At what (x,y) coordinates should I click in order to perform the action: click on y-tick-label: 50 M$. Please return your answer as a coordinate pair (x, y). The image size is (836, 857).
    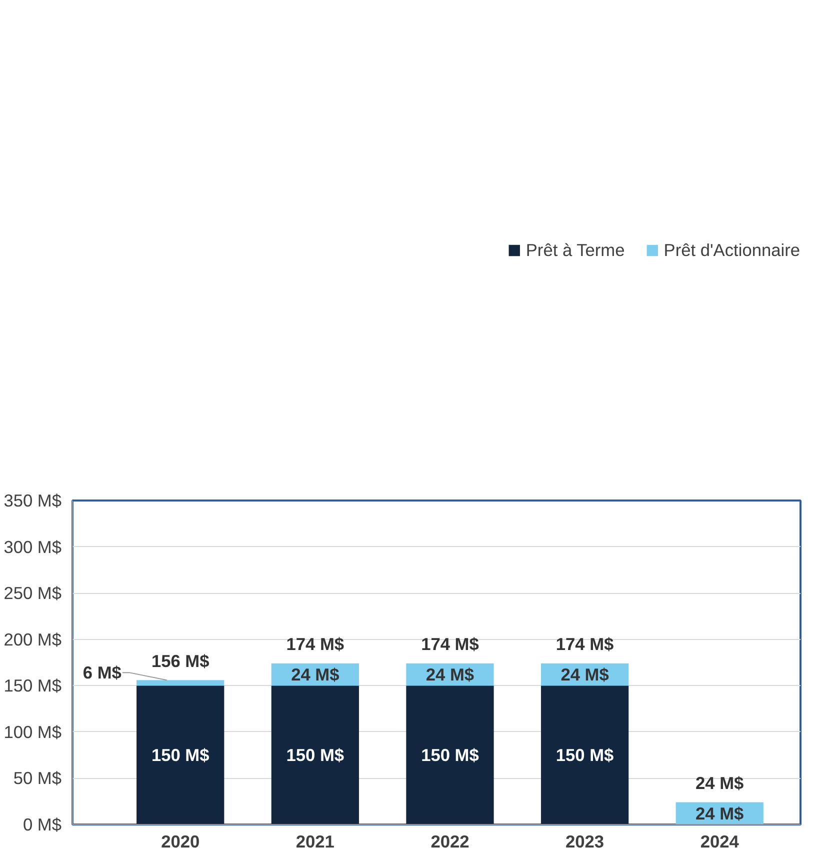
    Looking at the image, I should click on (37, 778).